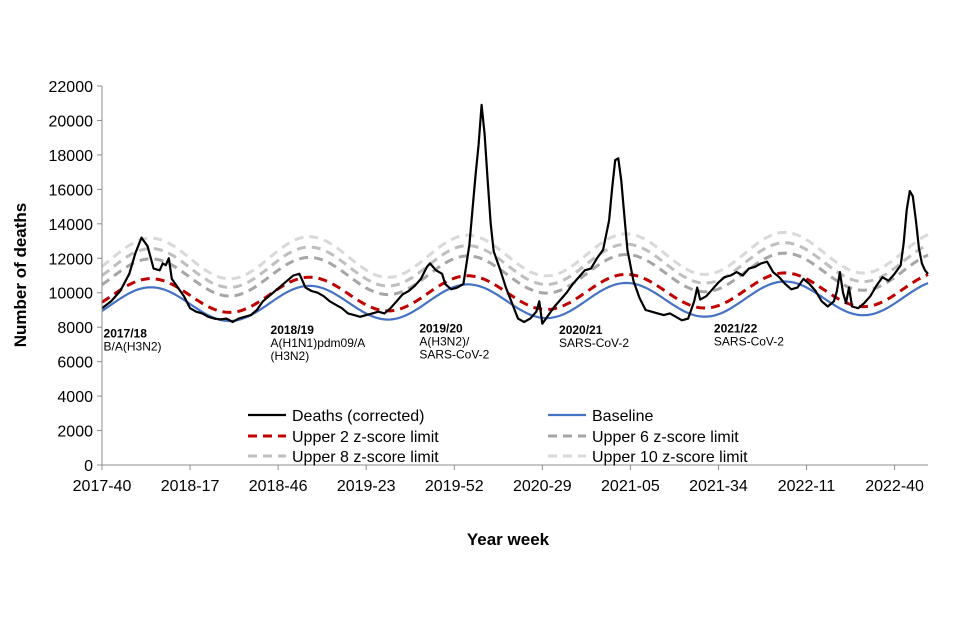 This screenshot has height=640, width=960. I want to click on y-tick-label: 12000, so click(71, 259).